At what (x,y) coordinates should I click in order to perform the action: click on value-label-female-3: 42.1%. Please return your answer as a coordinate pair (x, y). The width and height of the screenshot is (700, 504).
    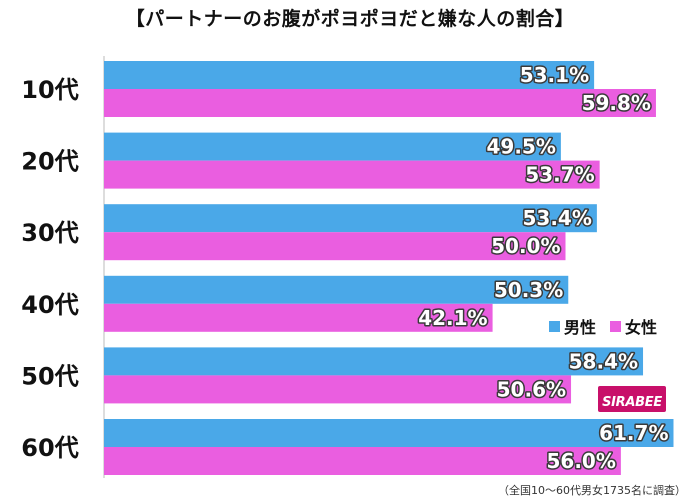
    Looking at the image, I should click on (452, 318).